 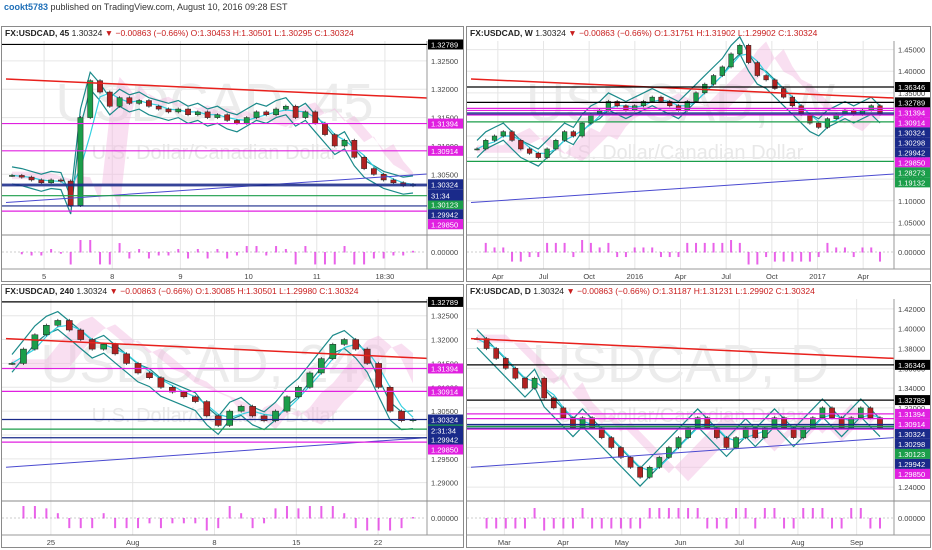 I want to click on symbol-label: FX:USDCAD, 45, so click(x=37, y=33).